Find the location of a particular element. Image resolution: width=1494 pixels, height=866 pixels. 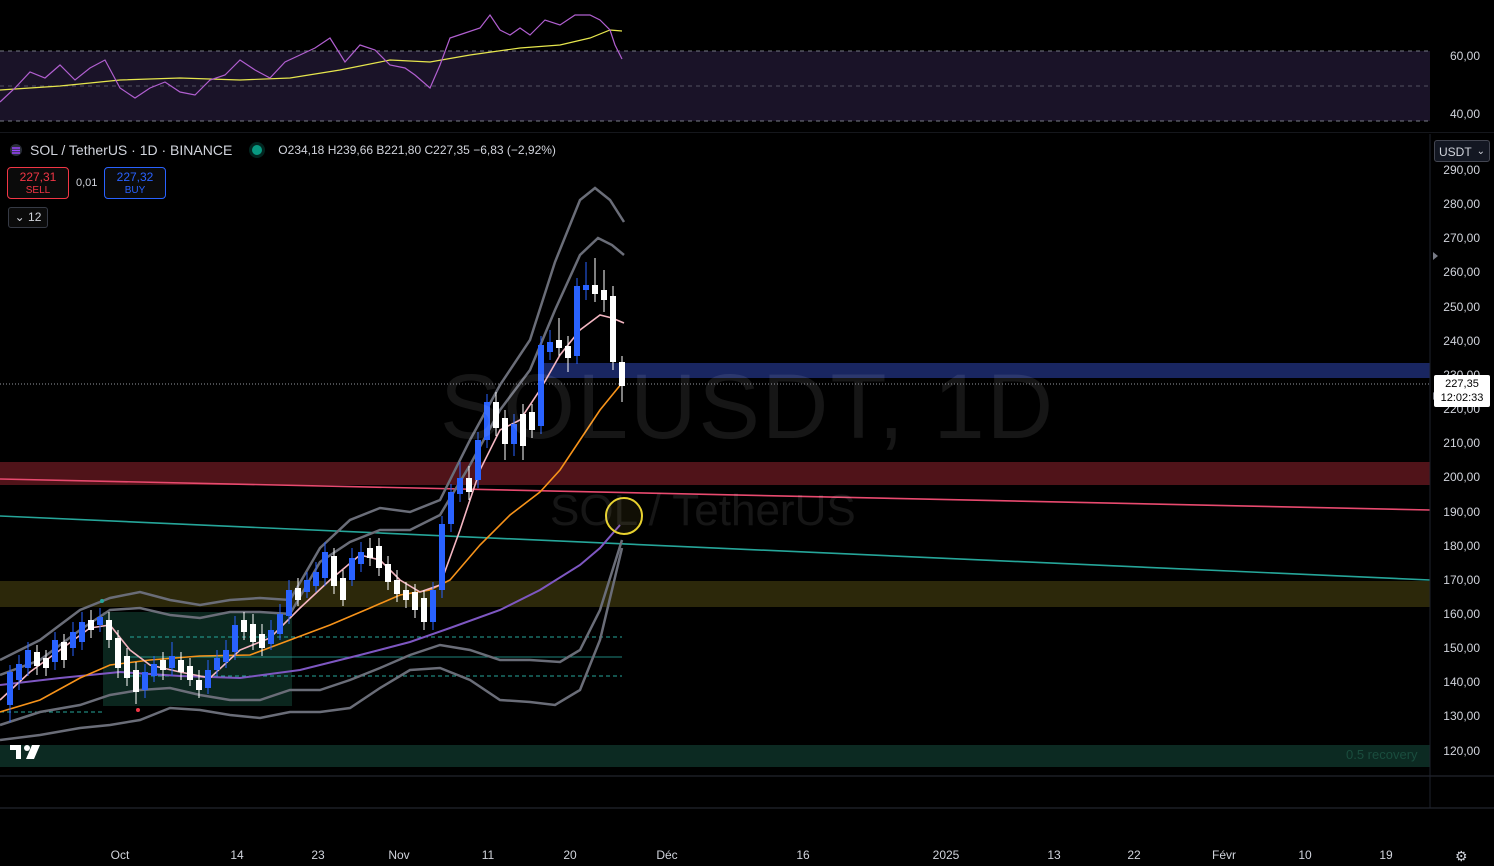

price-axis-label: 150,00 is located at coordinates (1461, 648).